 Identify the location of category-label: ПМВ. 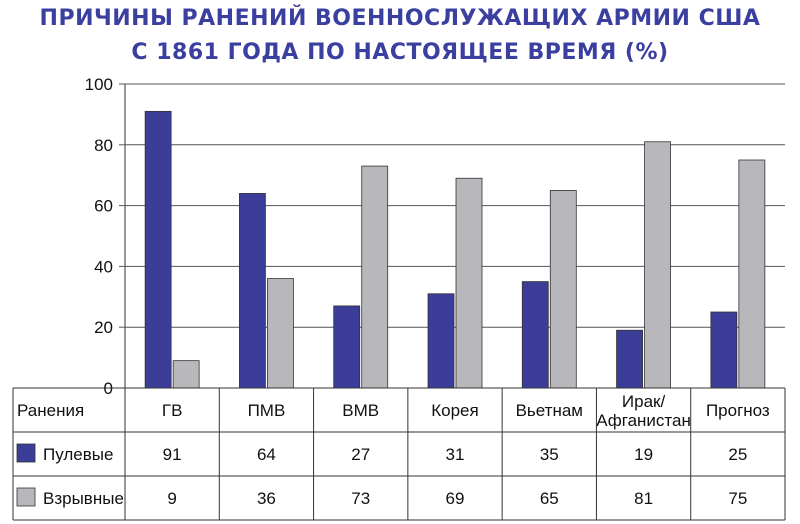
(267, 410).